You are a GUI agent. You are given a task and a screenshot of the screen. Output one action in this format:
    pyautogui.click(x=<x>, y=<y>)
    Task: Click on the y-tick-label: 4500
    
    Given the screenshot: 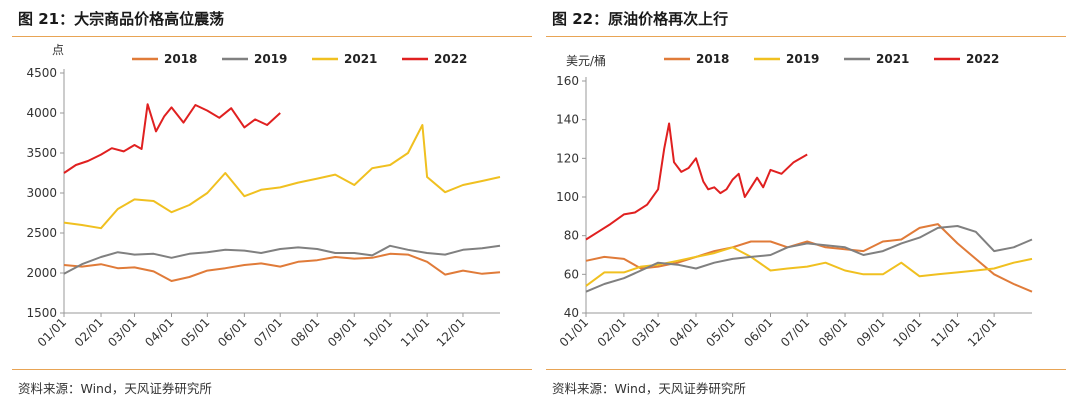 What is the action you would take?
    pyautogui.click(x=41, y=73)
    